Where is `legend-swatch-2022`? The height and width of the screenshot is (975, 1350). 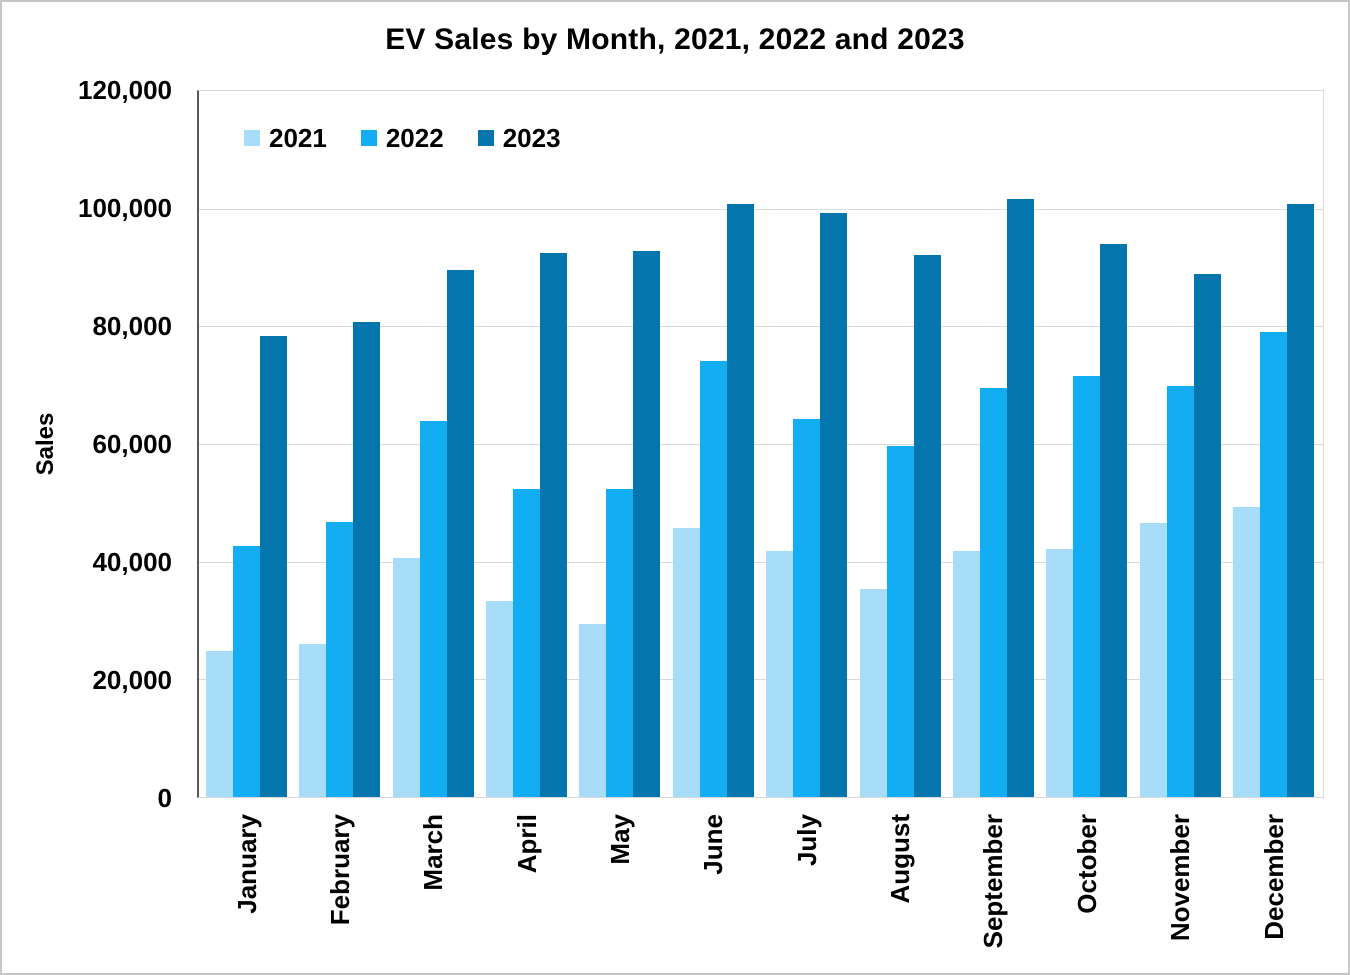
legend-swatch-2022 is located at coordinates (368, 138).